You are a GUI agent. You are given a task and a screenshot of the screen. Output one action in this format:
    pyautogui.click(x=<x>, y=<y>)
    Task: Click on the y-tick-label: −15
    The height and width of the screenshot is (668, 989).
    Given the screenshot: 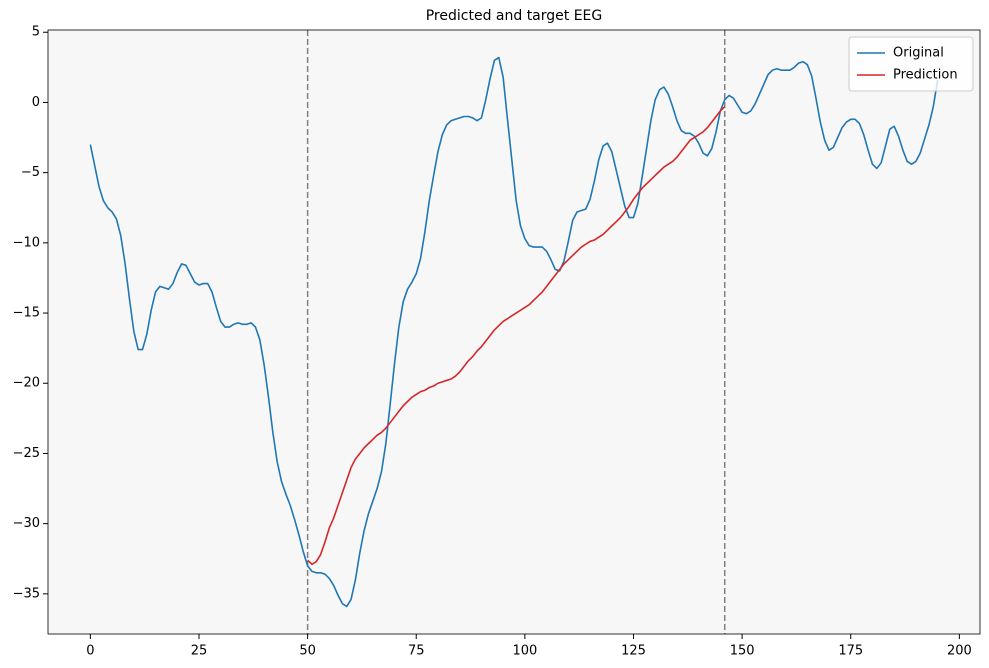 What is the action you would take?
    pyautogui.click(x=26, y=313)
    